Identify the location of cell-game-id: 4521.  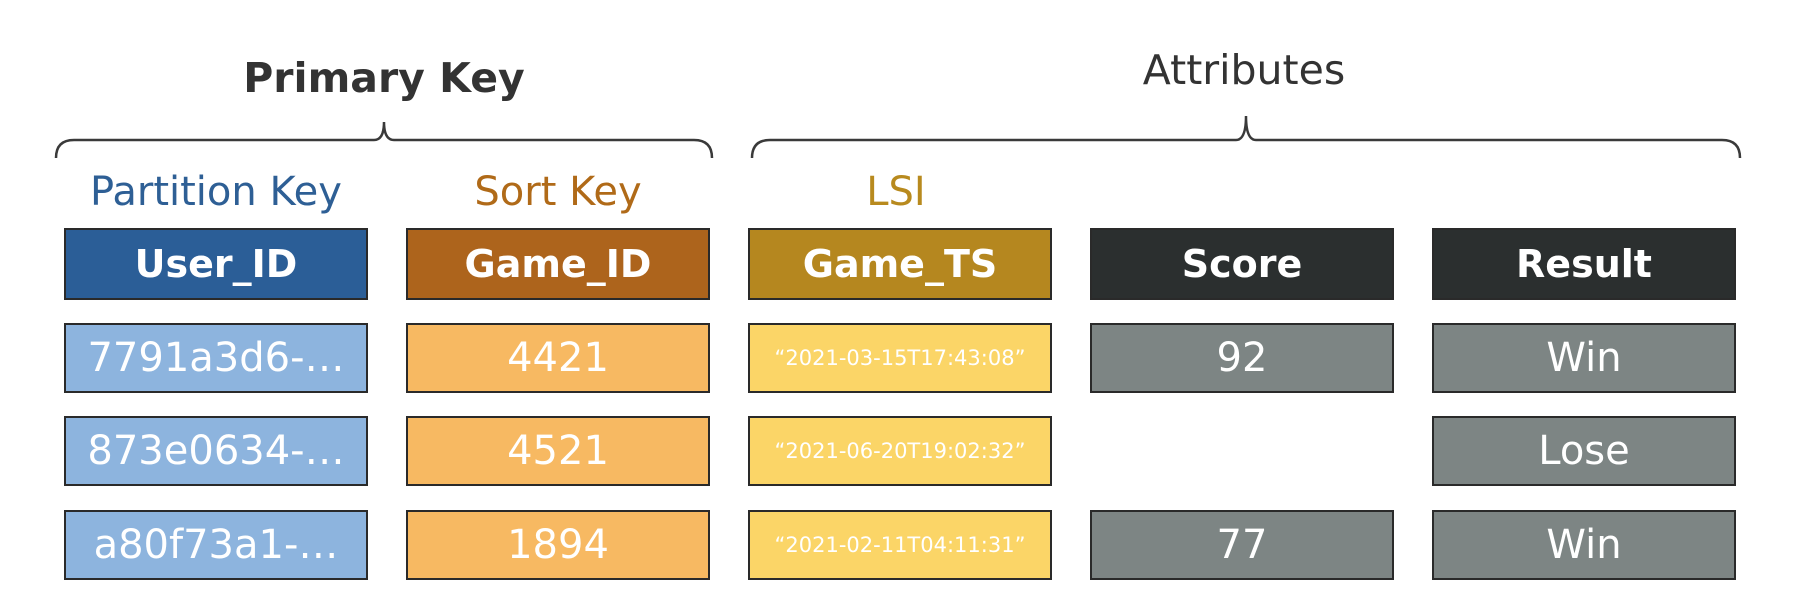
(558, 451).